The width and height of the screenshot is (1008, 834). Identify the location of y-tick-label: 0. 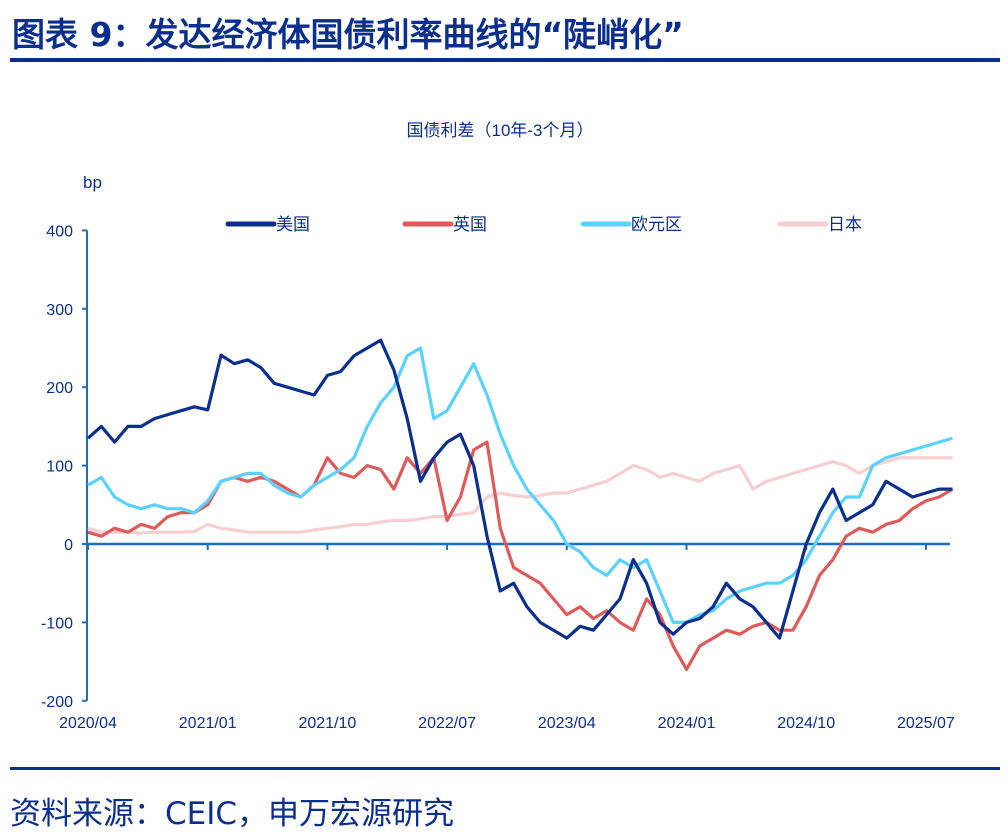
(68, 545).